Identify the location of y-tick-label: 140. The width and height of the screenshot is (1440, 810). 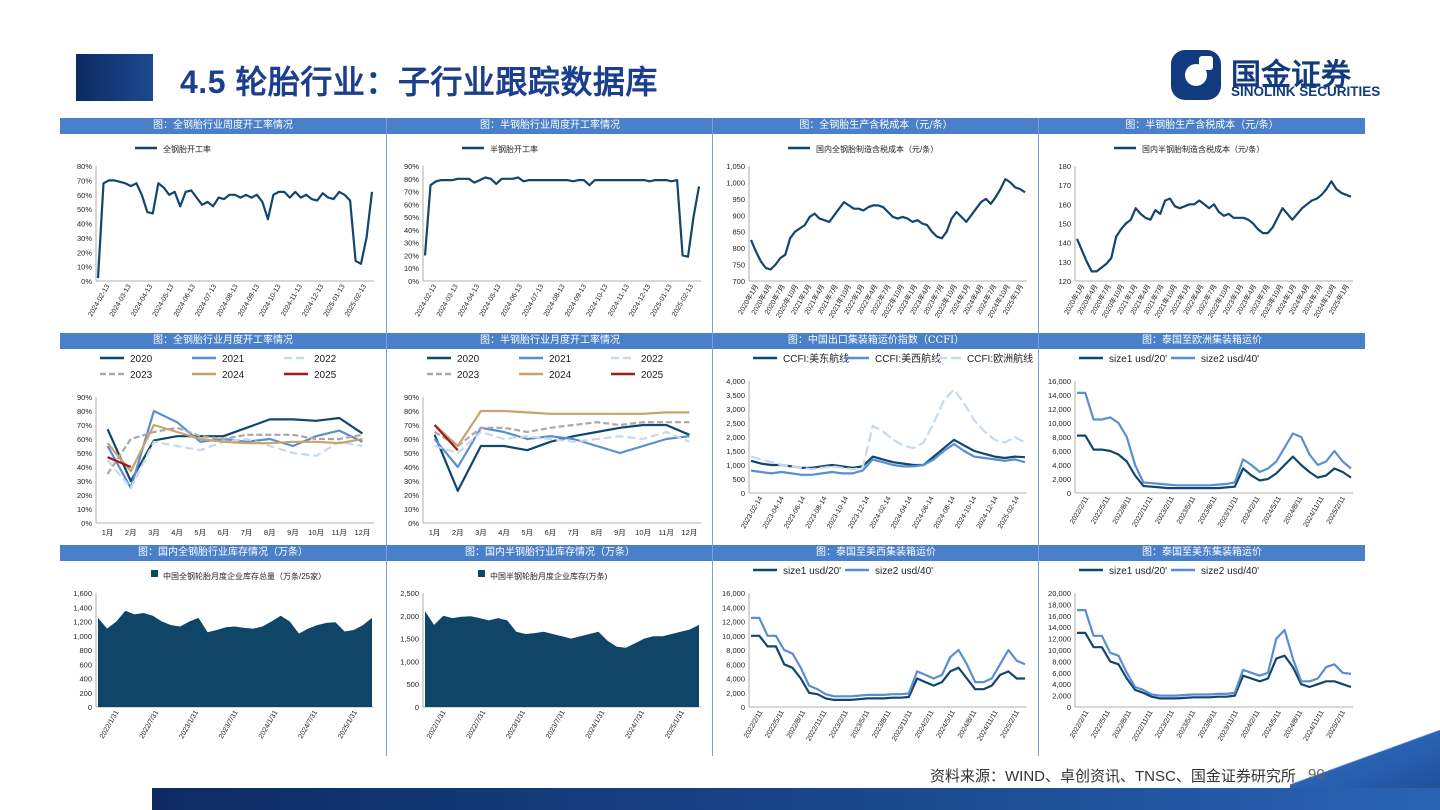
(1064, 243).